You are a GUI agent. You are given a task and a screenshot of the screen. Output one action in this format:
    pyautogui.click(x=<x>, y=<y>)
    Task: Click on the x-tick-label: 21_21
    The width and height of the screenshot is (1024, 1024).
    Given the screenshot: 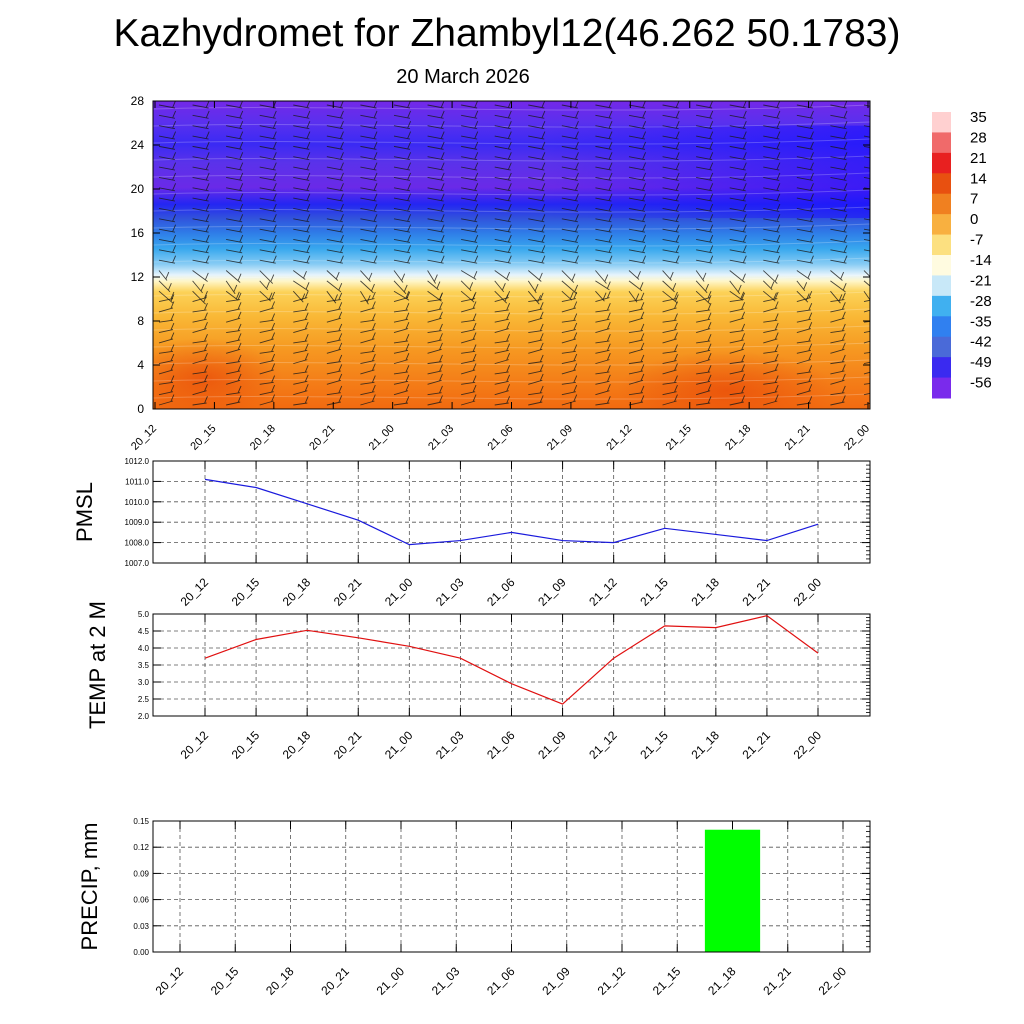 What is the action you would take?
    pyautogui.click(x=777, y=981)
    